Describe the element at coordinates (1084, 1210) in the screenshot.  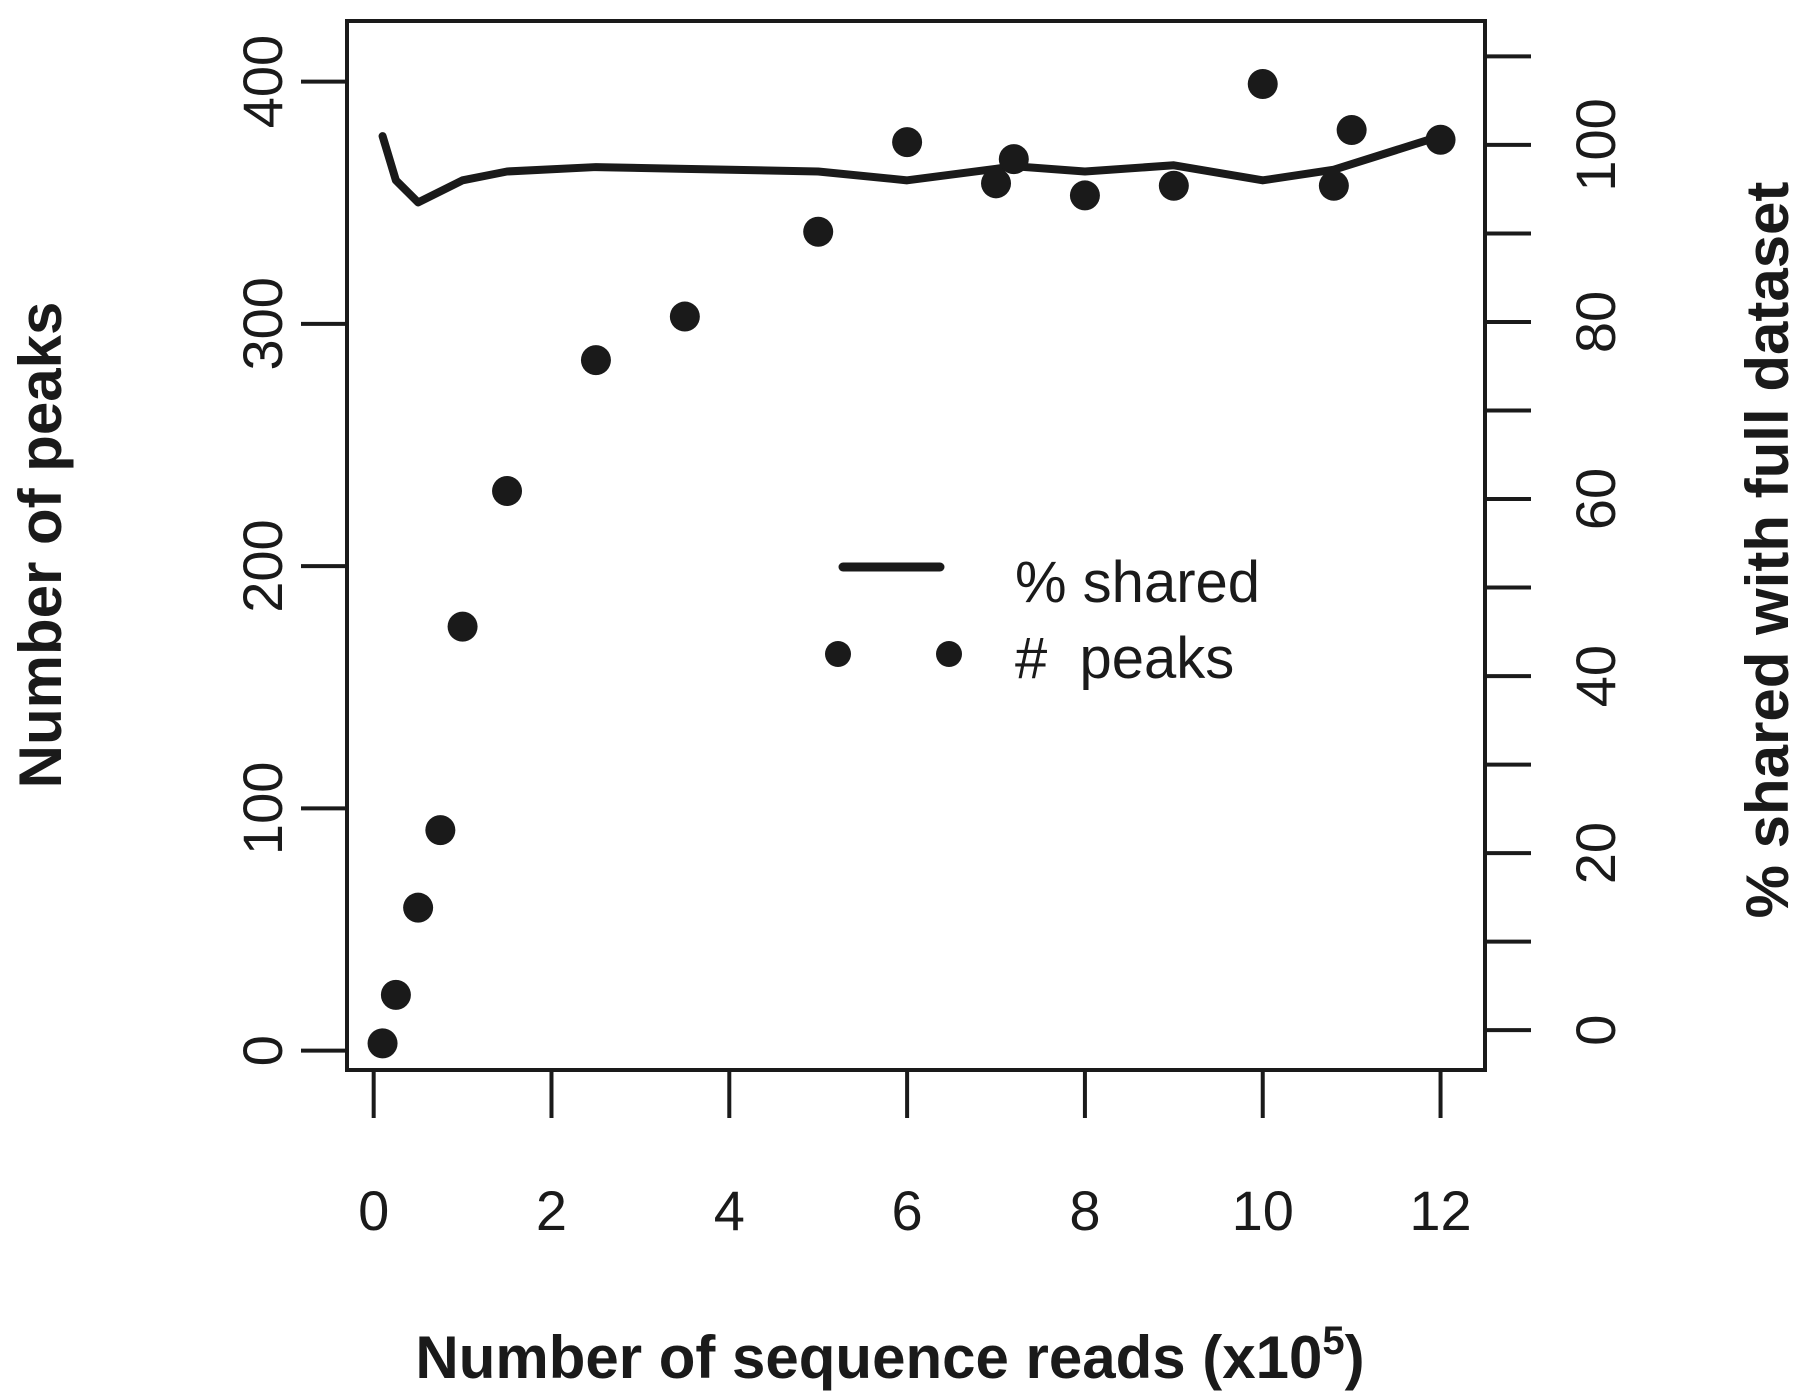
I see `x-tick-label-8: 8` at that location.